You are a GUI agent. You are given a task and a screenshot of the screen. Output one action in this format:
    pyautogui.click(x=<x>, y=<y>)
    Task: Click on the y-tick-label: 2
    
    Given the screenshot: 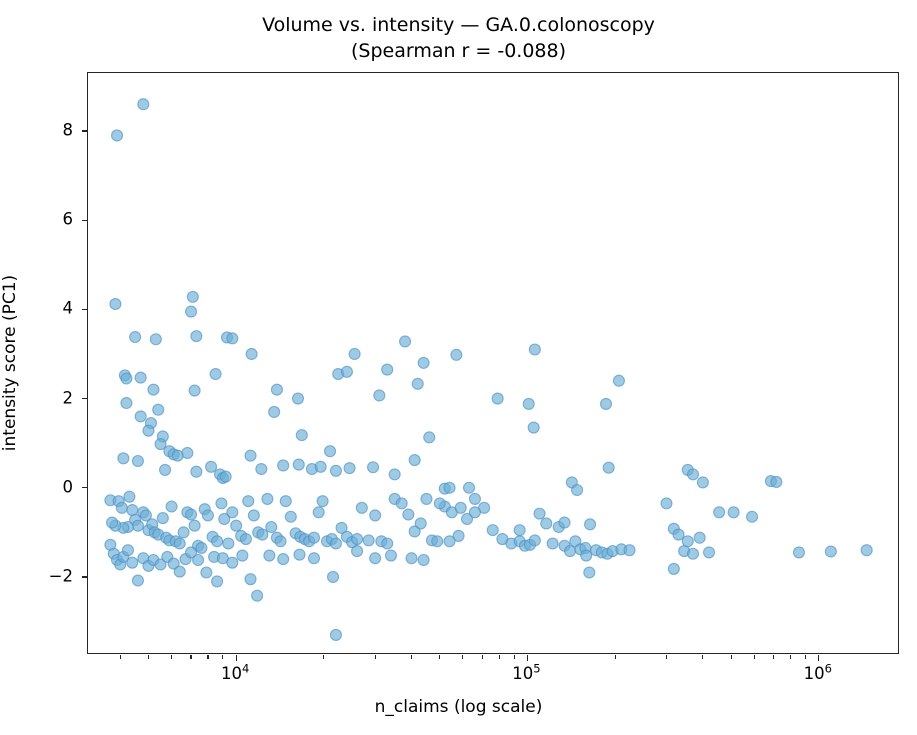 What is the action you would take?
    pyautogui.click(x=68, y=398)
    